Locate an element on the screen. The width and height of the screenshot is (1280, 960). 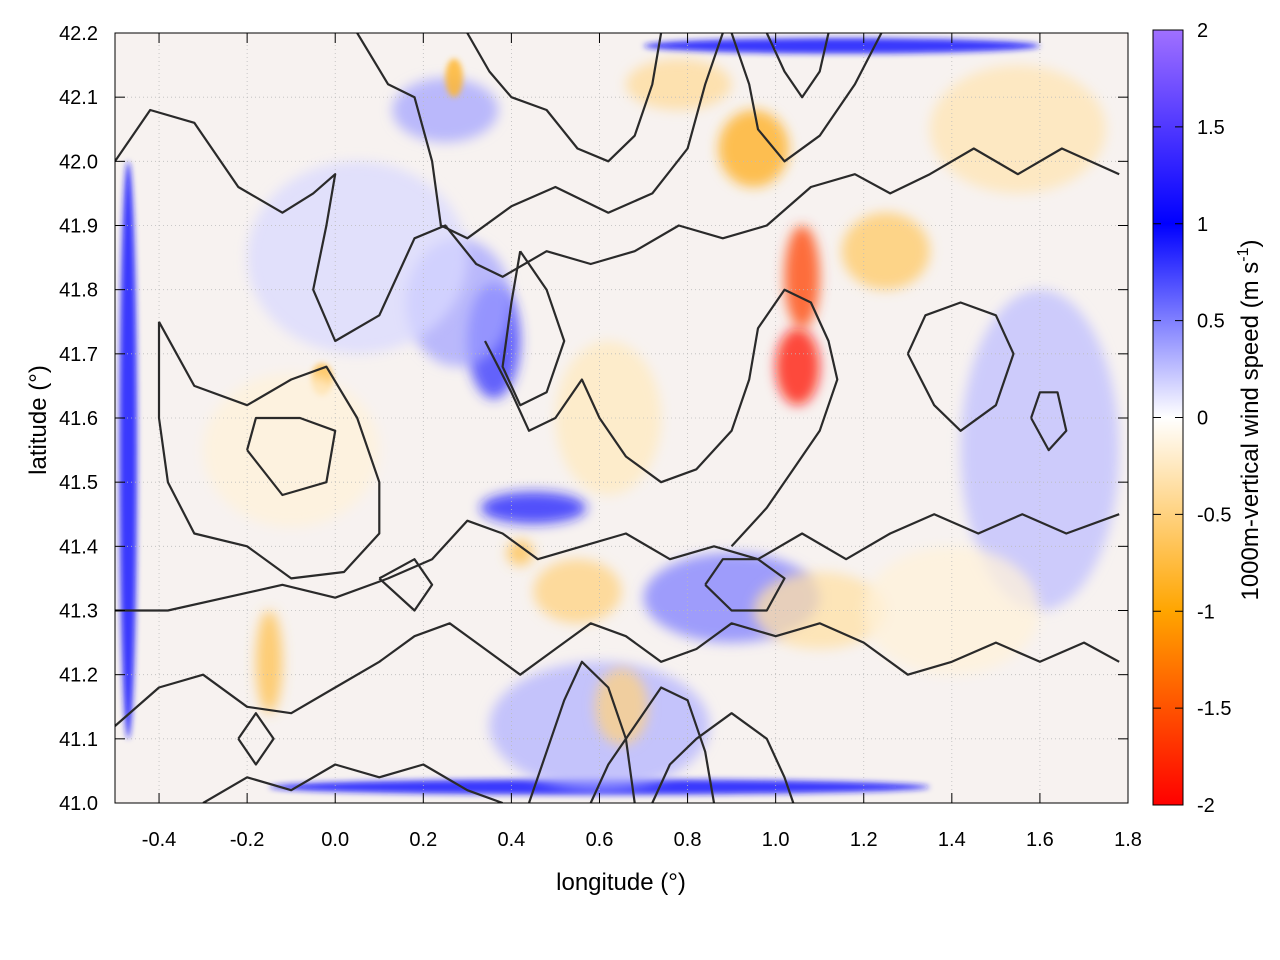
colorbar-tick-label: 0.5 is located at coordinates (1211, 322).